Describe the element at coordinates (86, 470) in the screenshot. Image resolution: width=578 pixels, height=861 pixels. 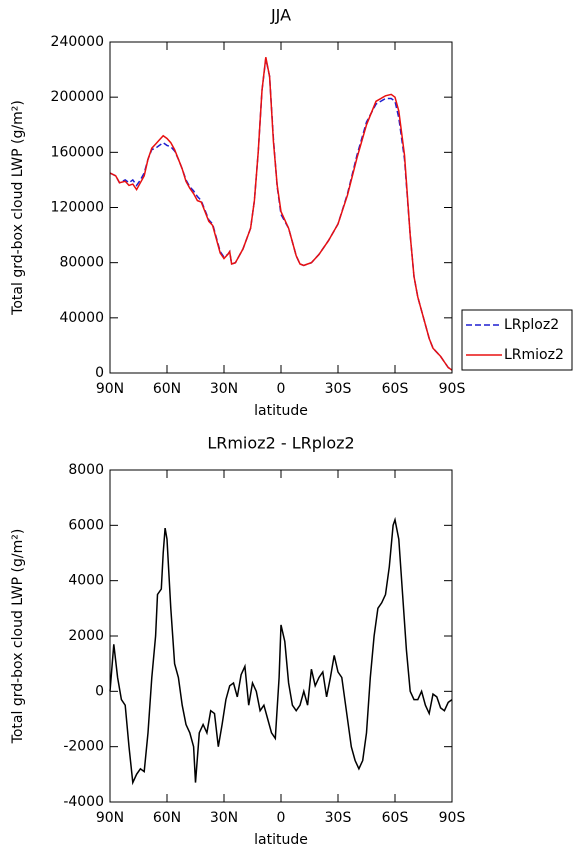
I see `y-tick-label: 8000` at that location.